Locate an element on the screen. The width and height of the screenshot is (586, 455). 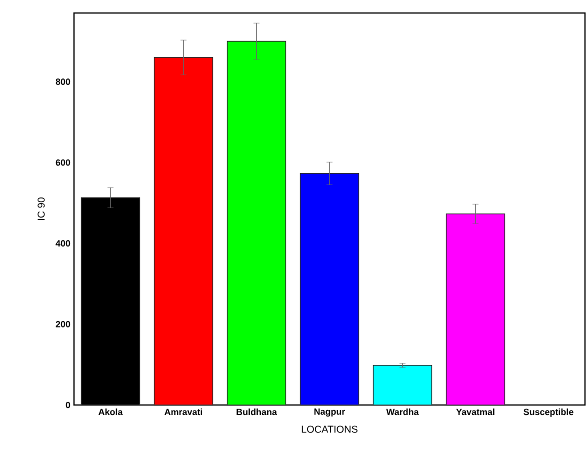
x-tick-label: Amravati is located at coordinates (183, 412).